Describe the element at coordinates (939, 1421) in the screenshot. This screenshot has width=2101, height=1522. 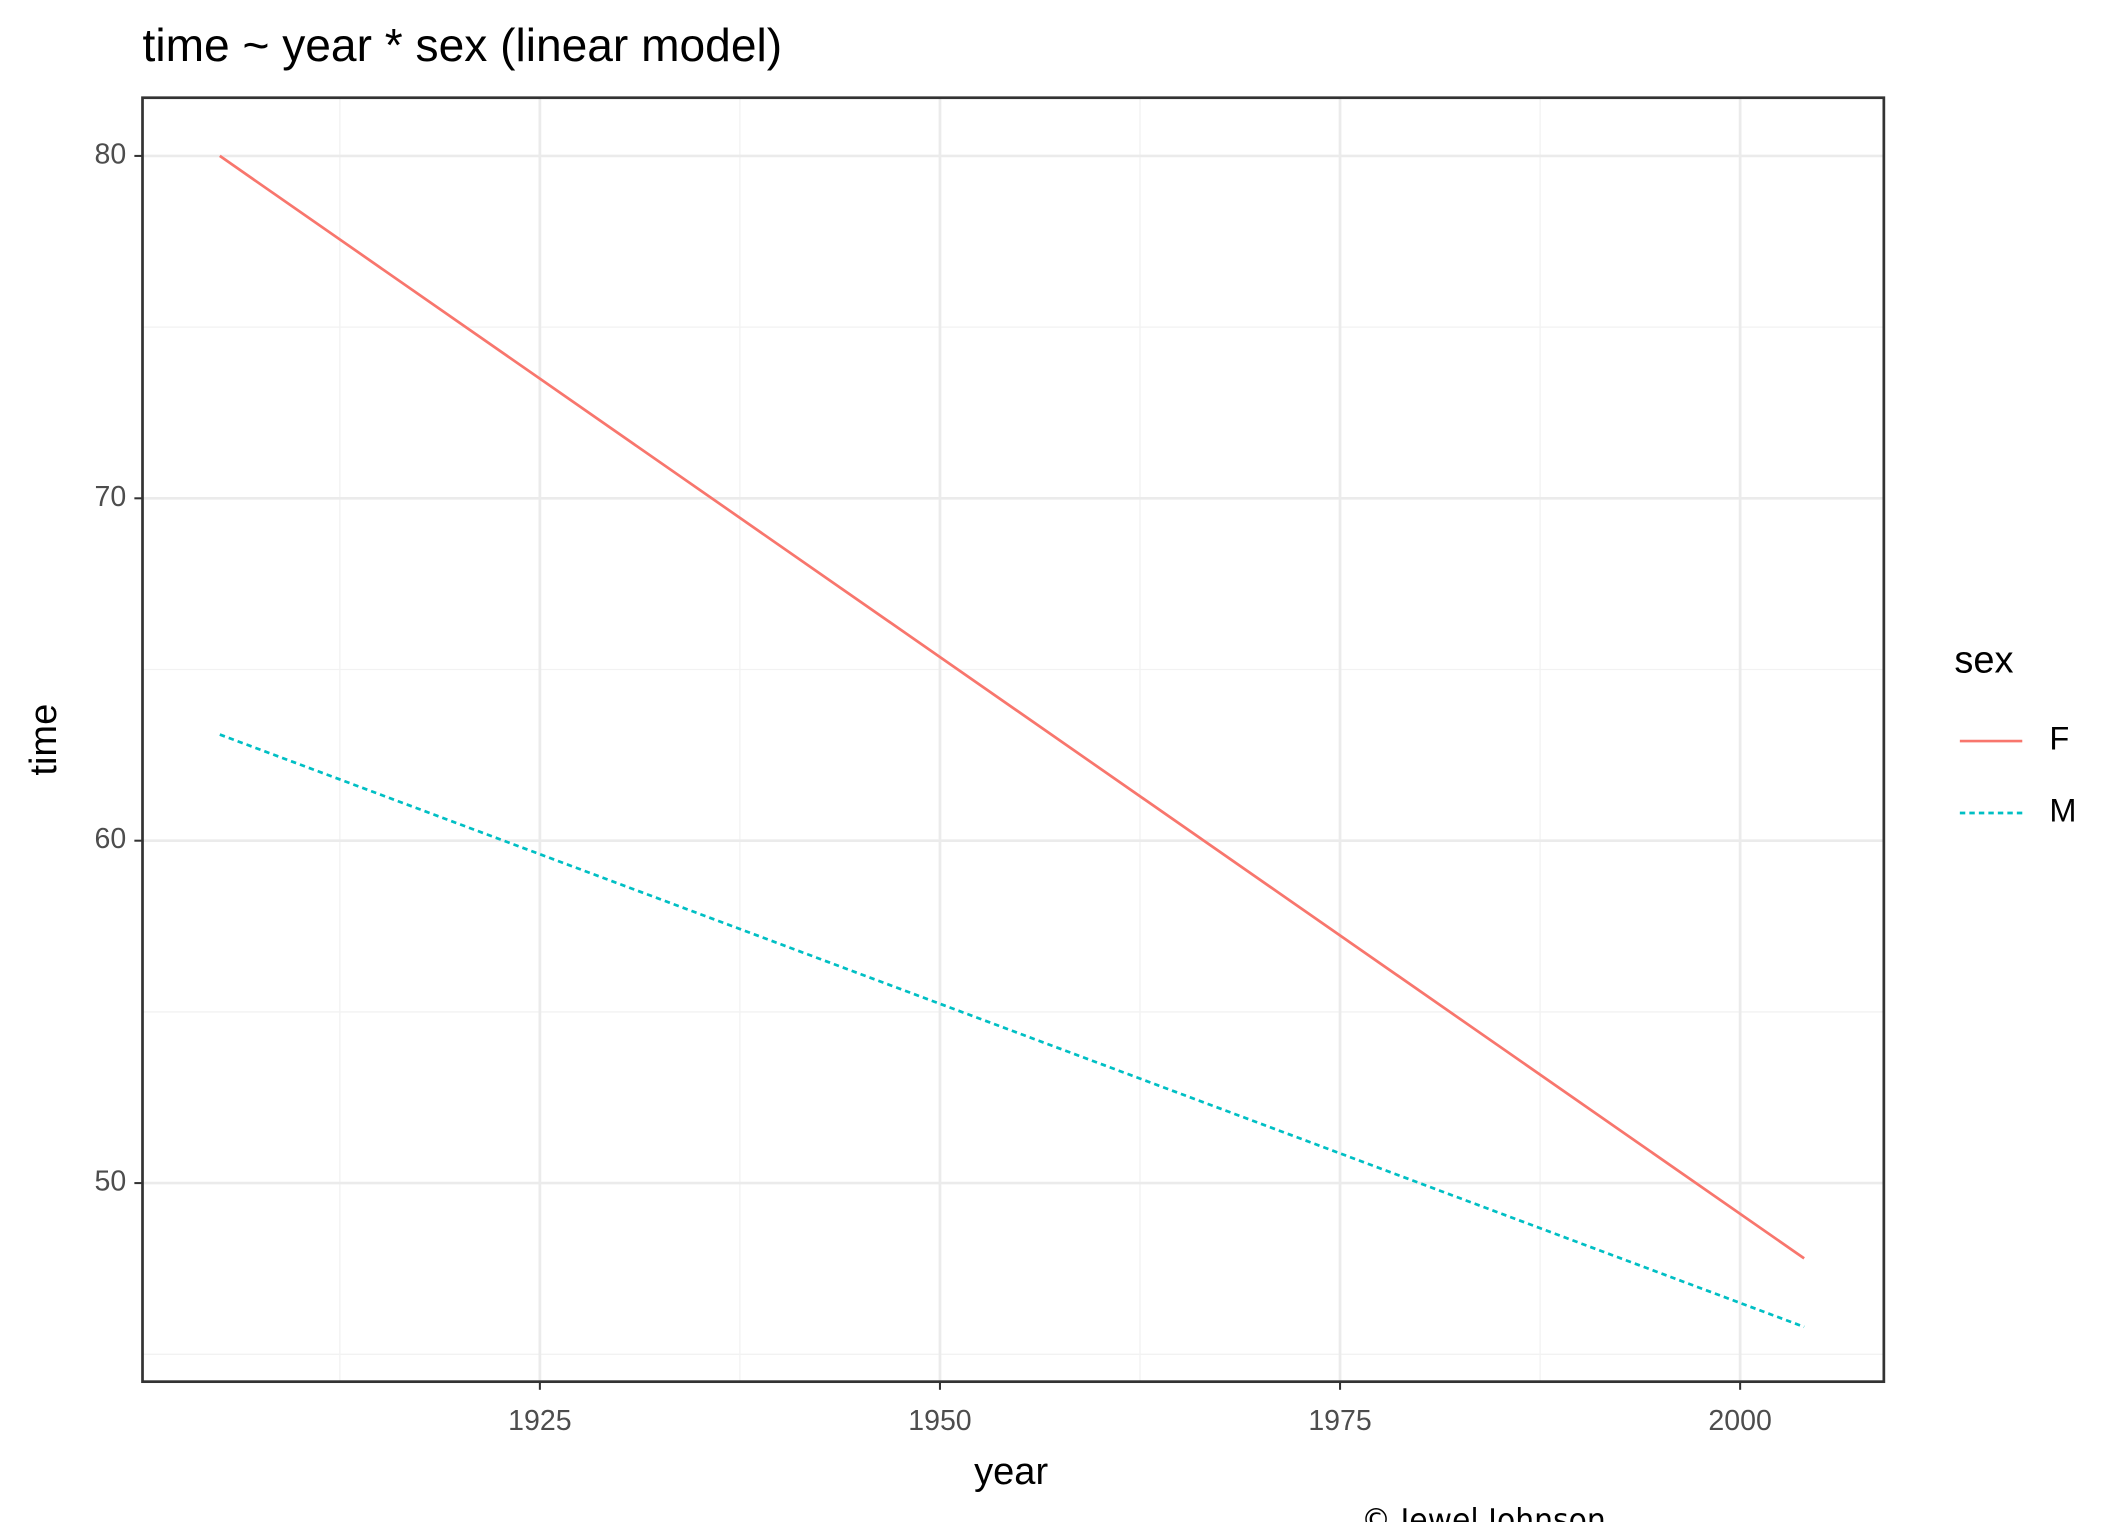
I see `x-tick-label: 1950` at that location.